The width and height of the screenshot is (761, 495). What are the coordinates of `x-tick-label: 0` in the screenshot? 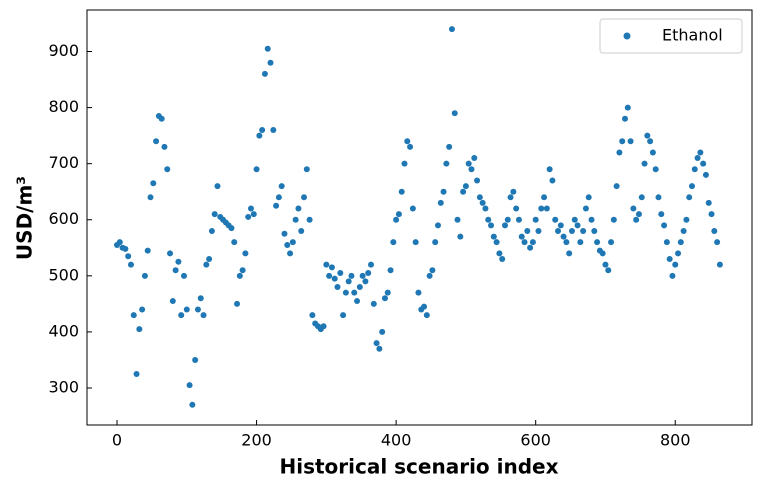 It's located at (117, 440).